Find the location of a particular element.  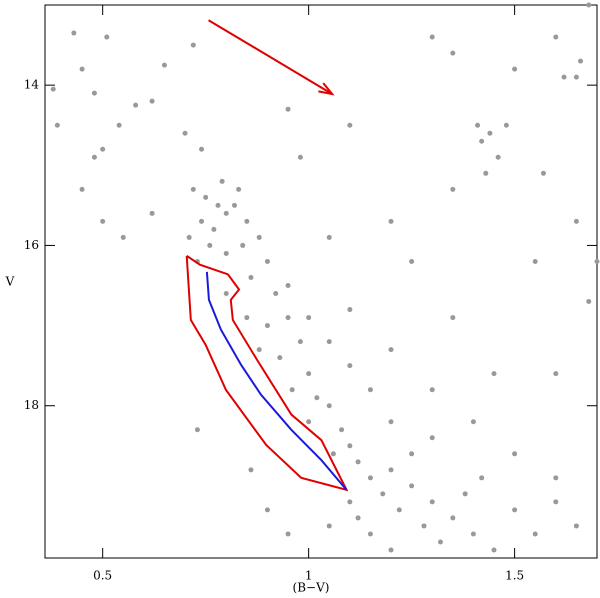

x-tick-label: 1 is located at coordinates (309, 576).